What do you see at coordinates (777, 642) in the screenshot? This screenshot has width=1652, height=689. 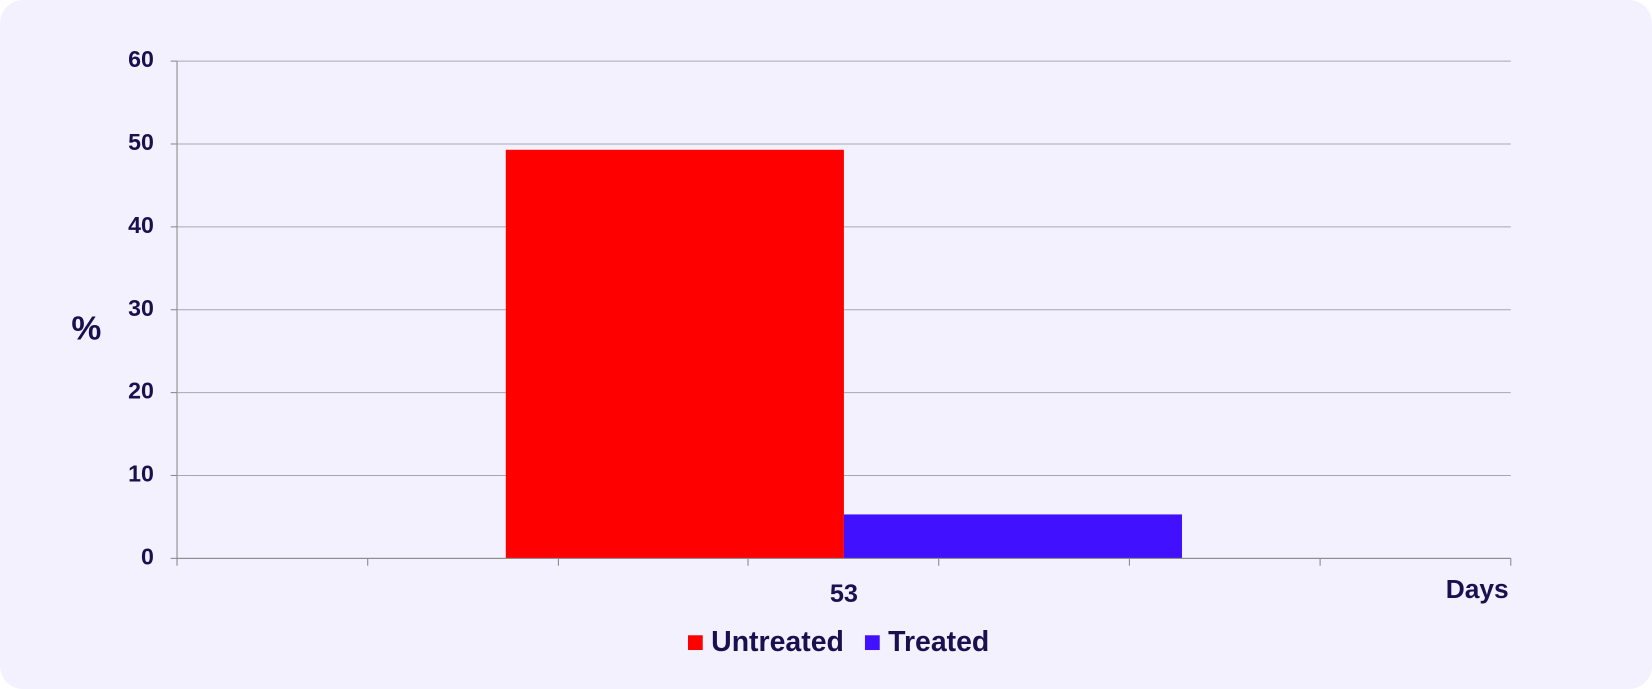 I see `legend-label: Untreated` at bounding box center [777, 642].